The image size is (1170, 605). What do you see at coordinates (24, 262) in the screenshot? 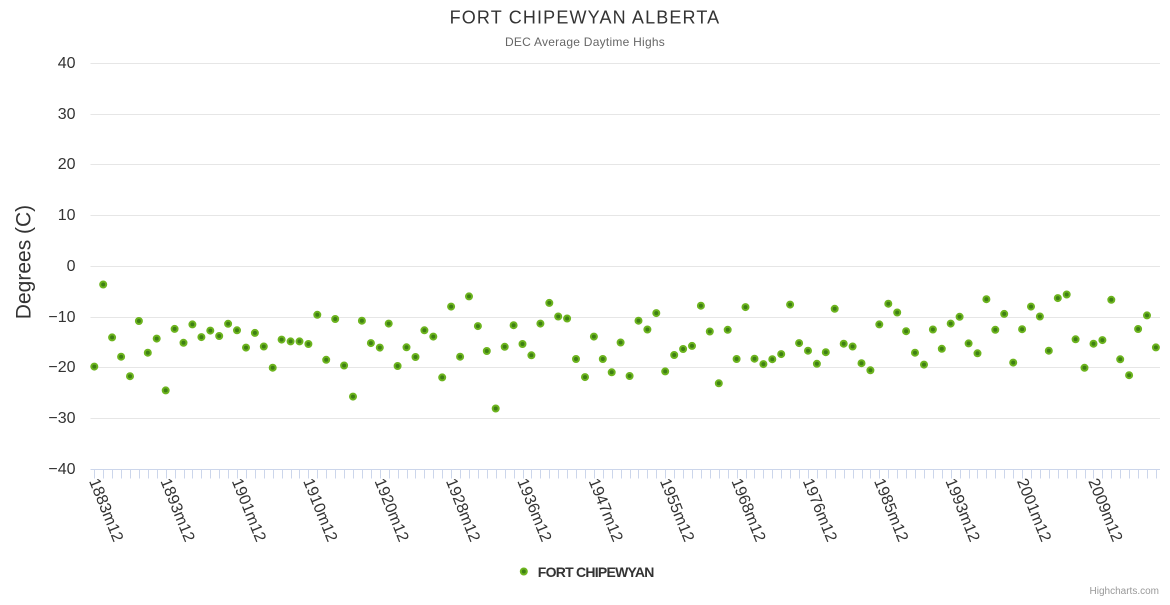
I see `svg-text: Degrees (C)` at bounding box center [24, 262].